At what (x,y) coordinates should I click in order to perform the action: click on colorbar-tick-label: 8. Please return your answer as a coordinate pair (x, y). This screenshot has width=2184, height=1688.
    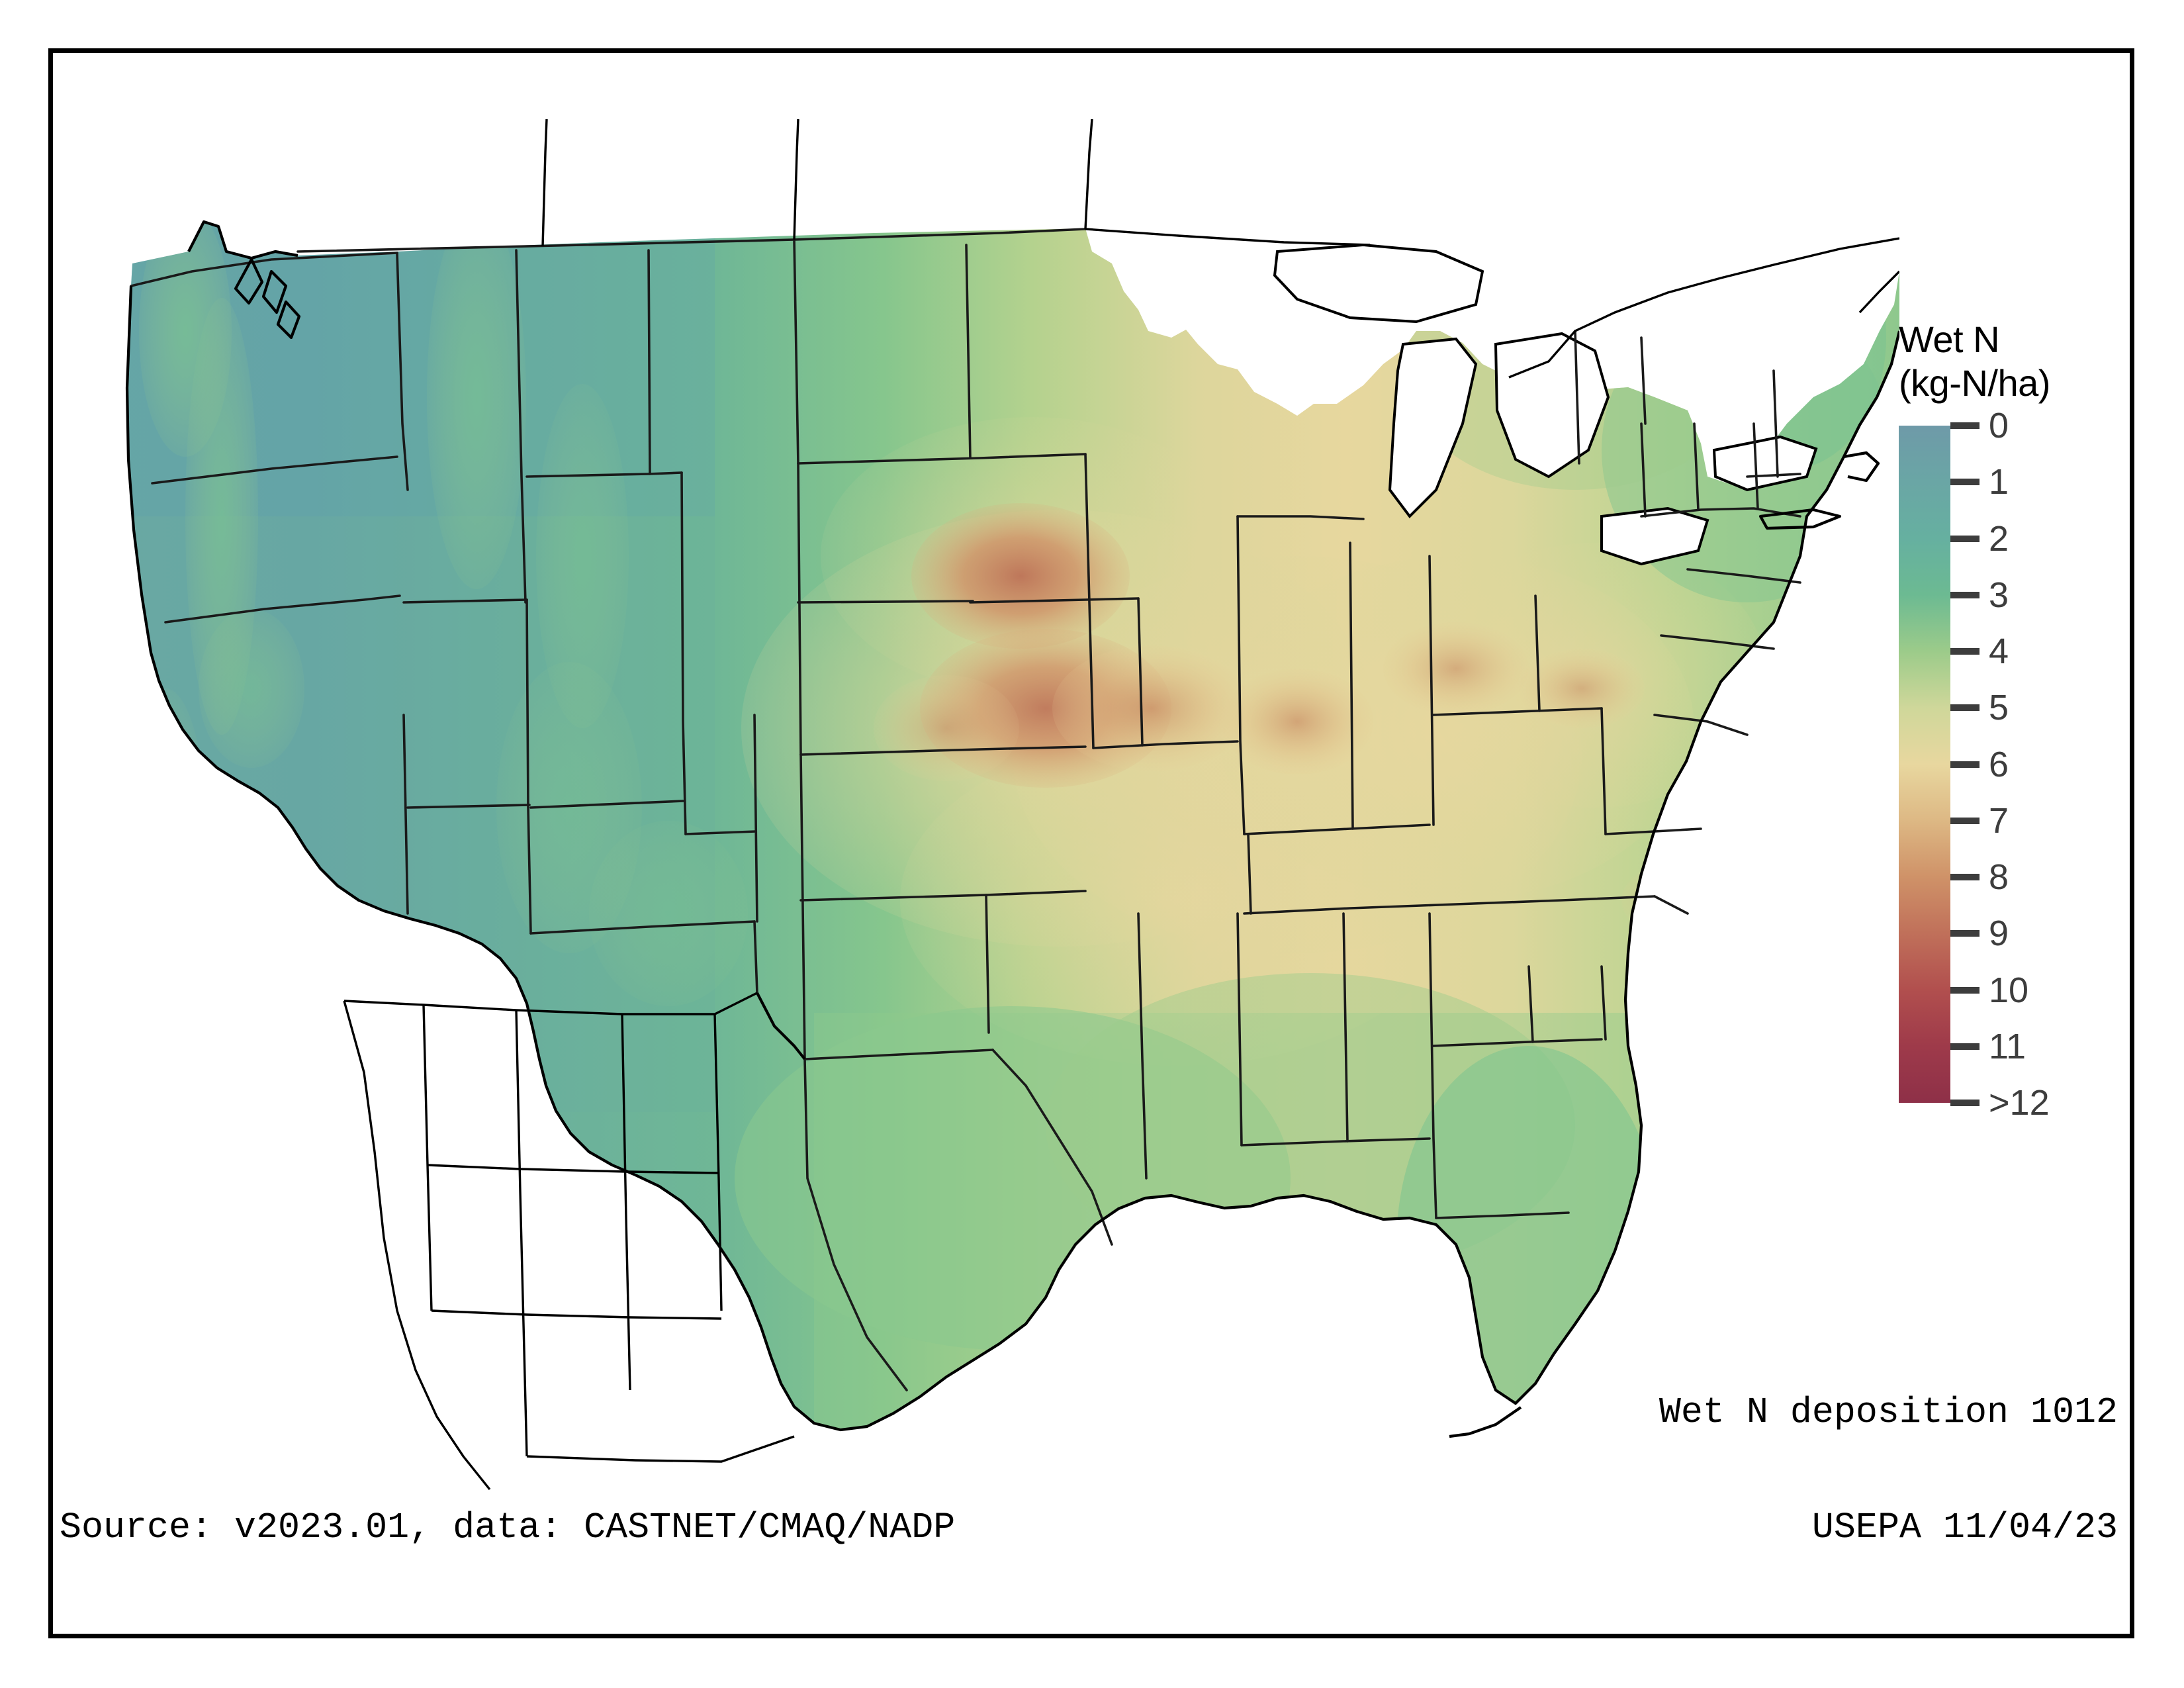
    Looking at the image, I should click on (1999, 877).